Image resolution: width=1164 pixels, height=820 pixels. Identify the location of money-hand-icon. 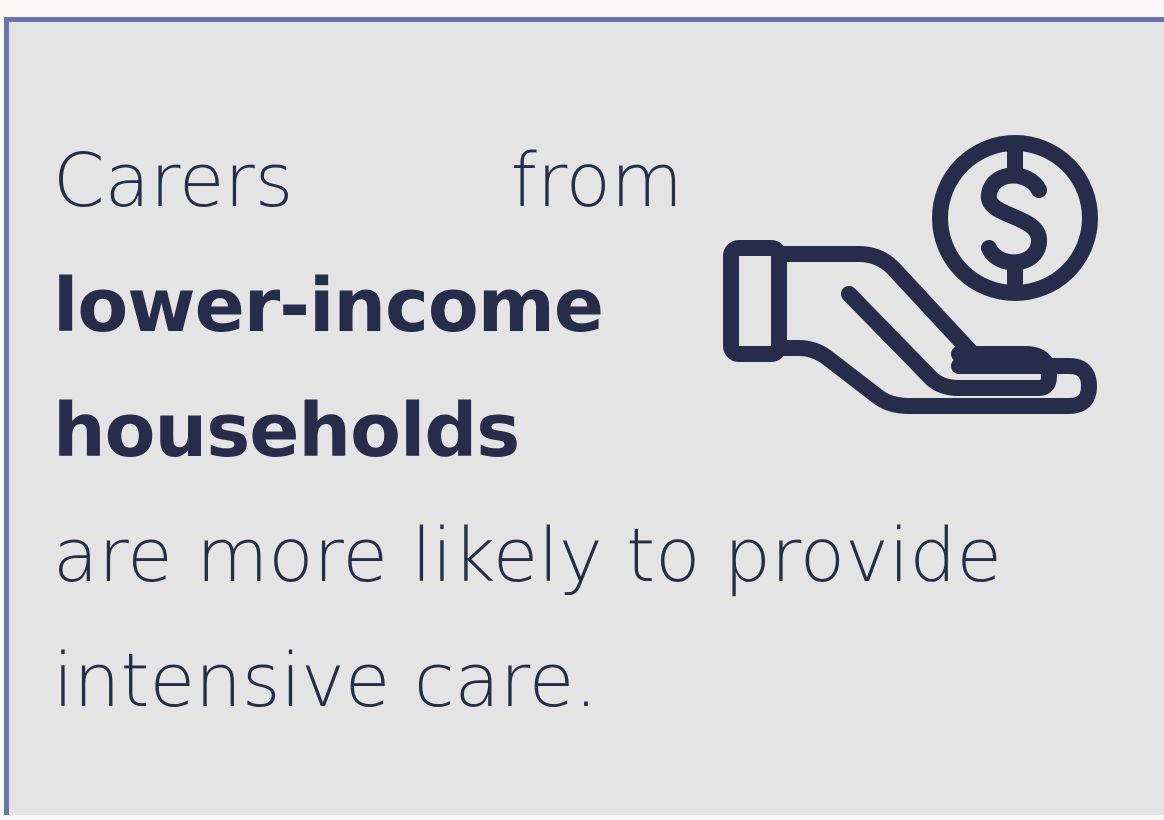
(910, 274).